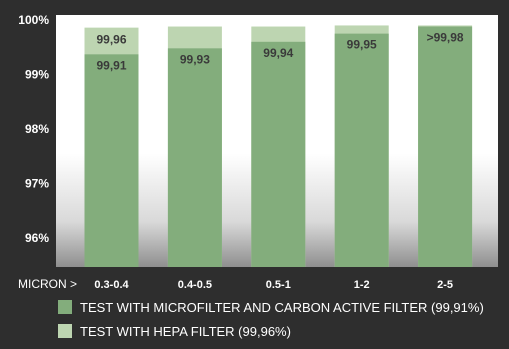  What do you see at coordinates (195, 285) in the screenshot?
I see `x-tick-label: 0.4-0.5` at bounding box center [195, 285].